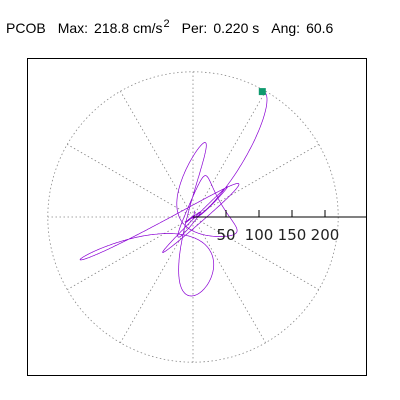 This screenshot has width=400, height=400. What do you see at coordinates (259, 235) in the screenshot?
I see `radial-tick-label: 100` at bounding box center [259, 235].